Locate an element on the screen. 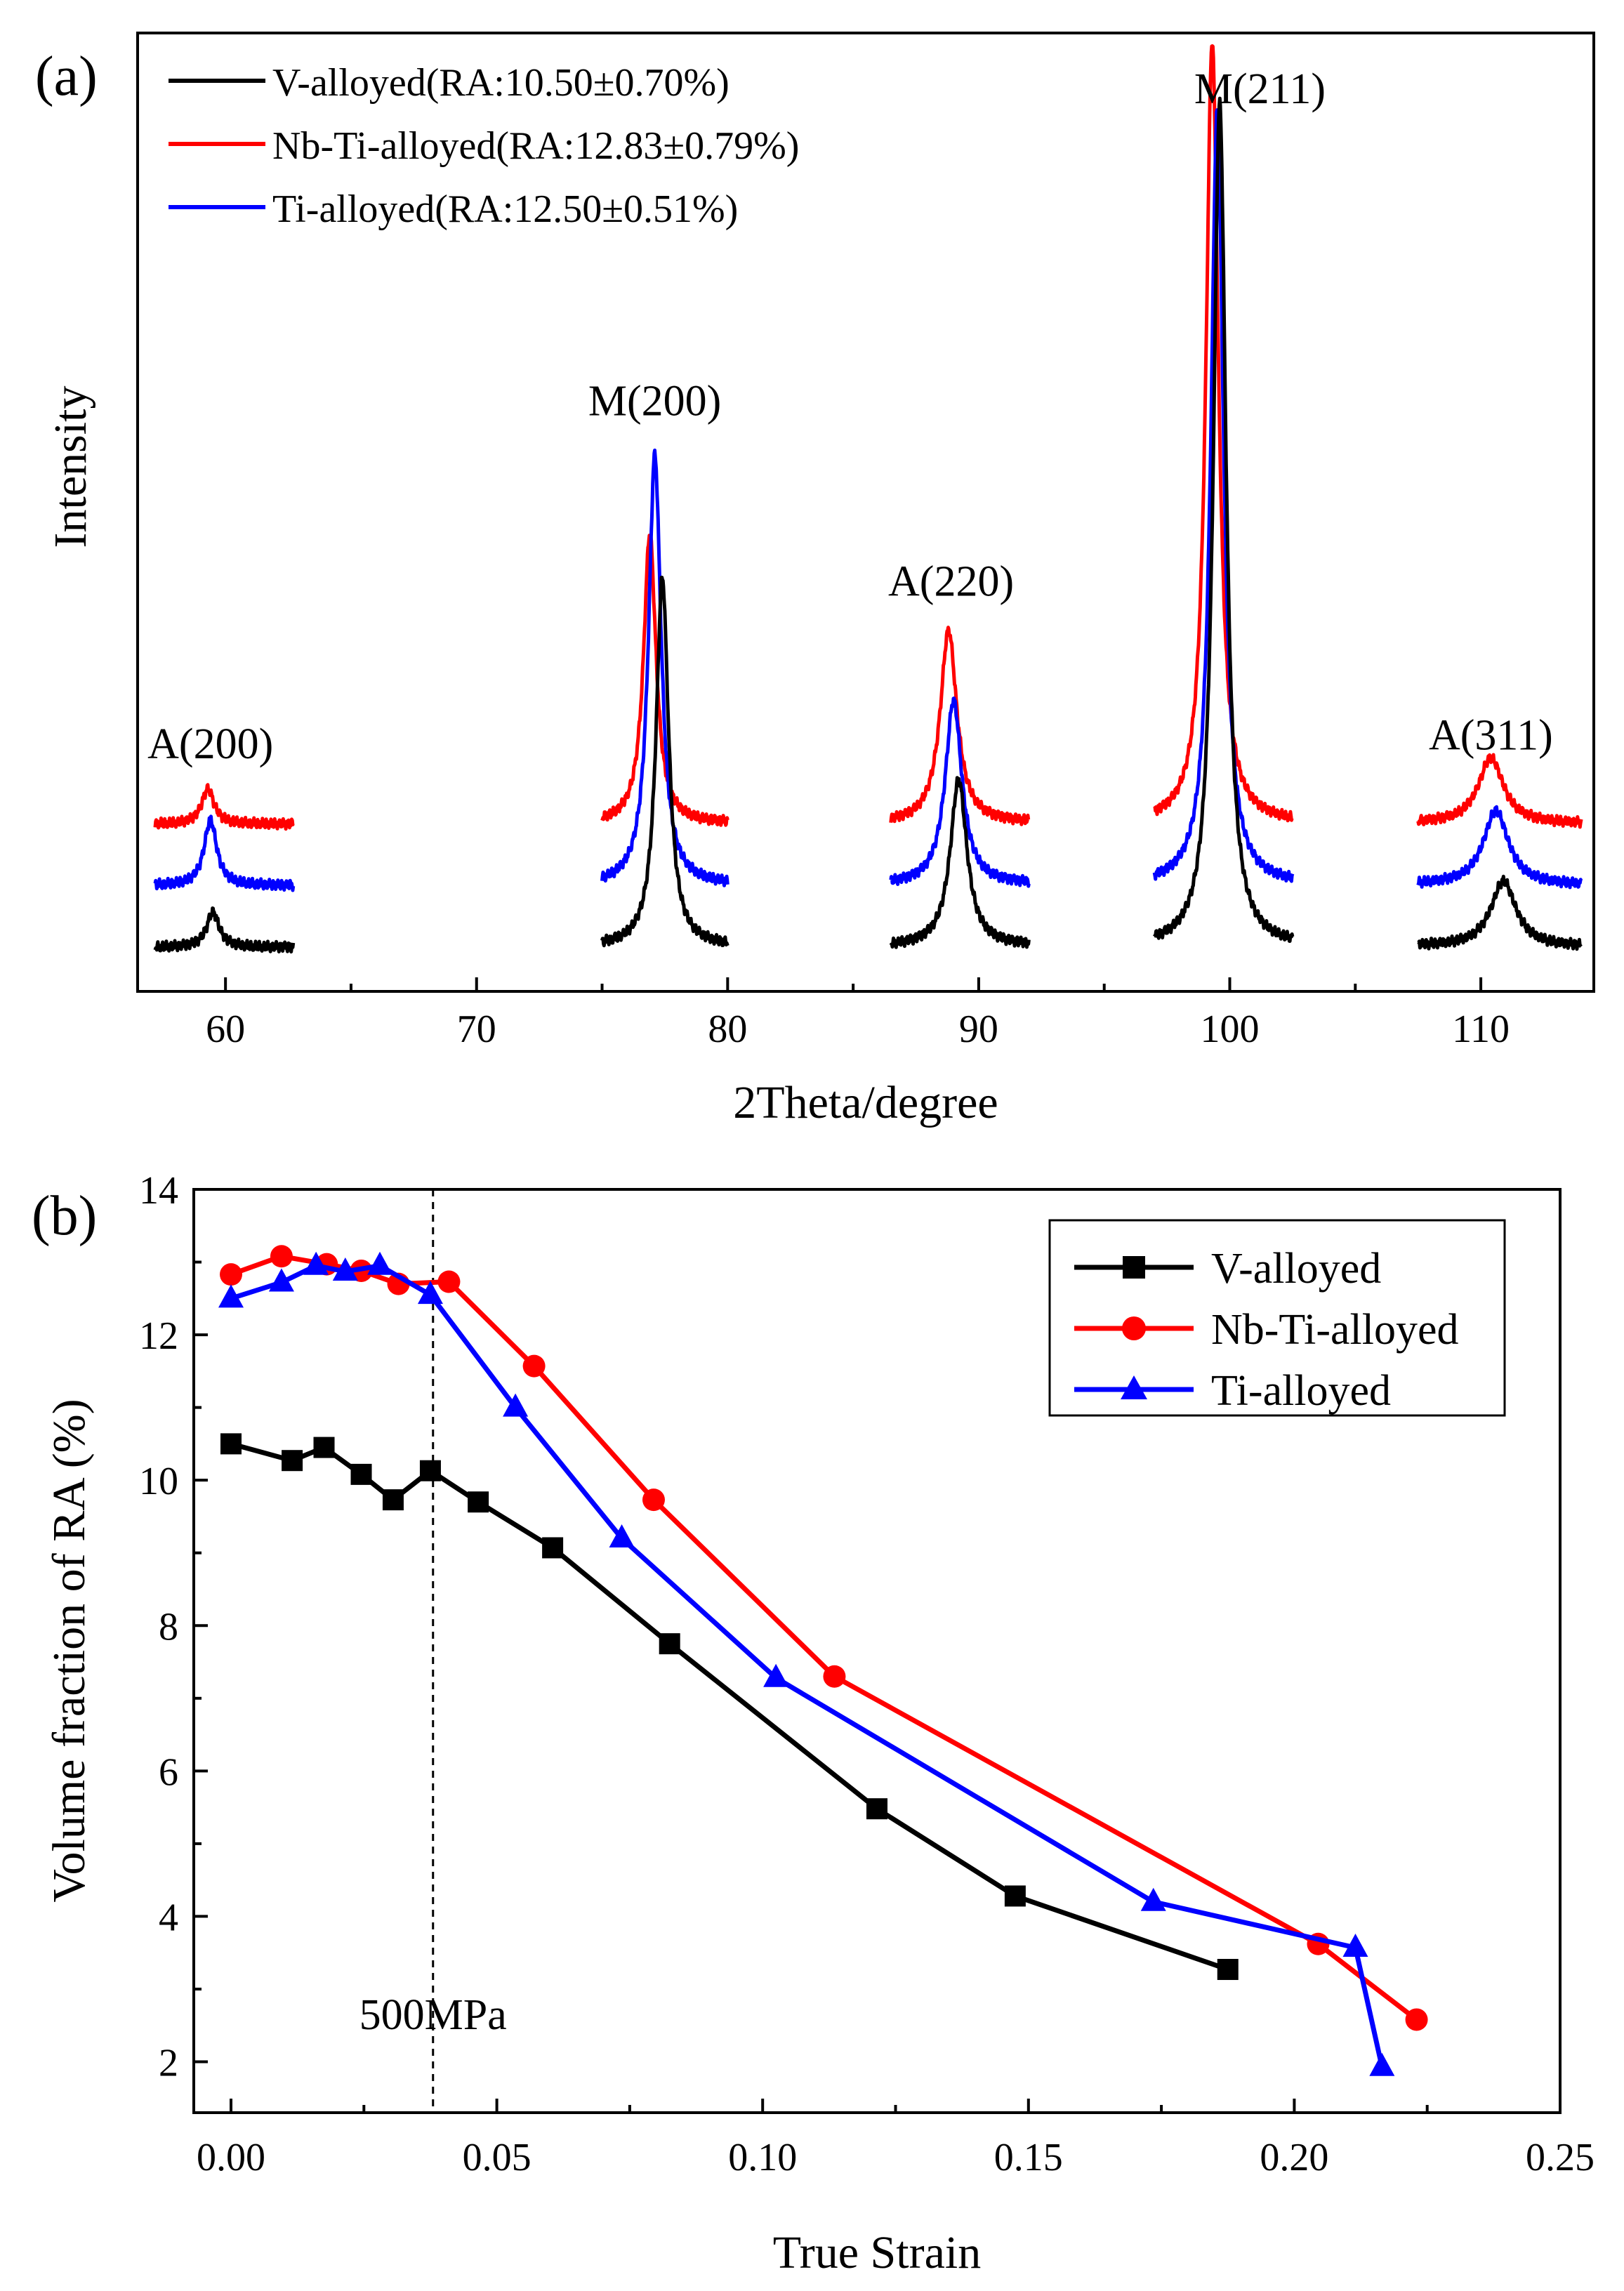 This screenshot has width=1624, height=2291. panel-b-x-tick-label: 0.10 is located at coordinates (762, 2157).